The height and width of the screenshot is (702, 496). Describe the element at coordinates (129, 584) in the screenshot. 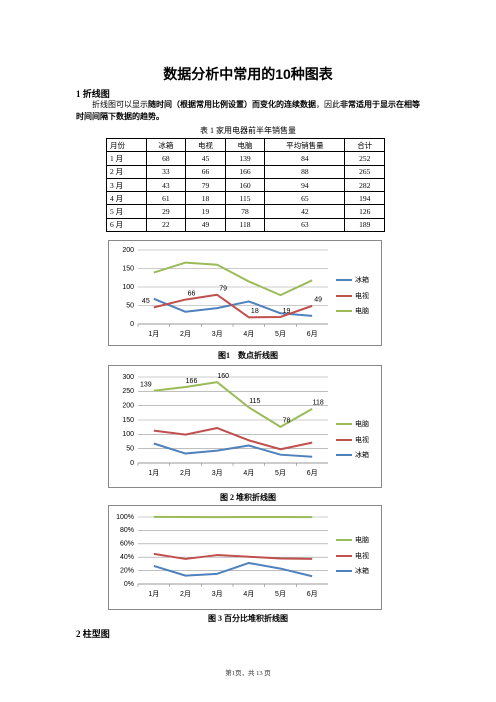

I see `y-tick-label: 0%` at that location.